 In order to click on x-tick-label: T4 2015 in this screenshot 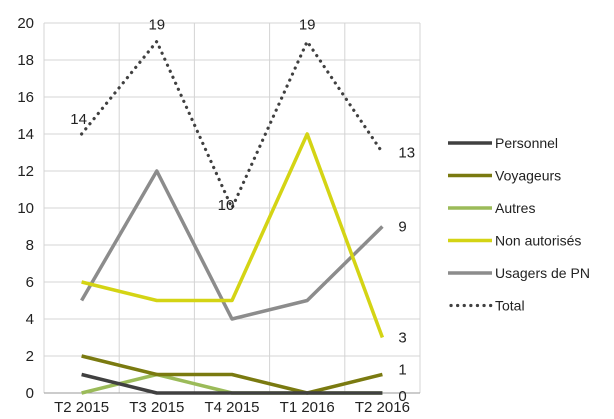, I will do `click(231, 407)`.